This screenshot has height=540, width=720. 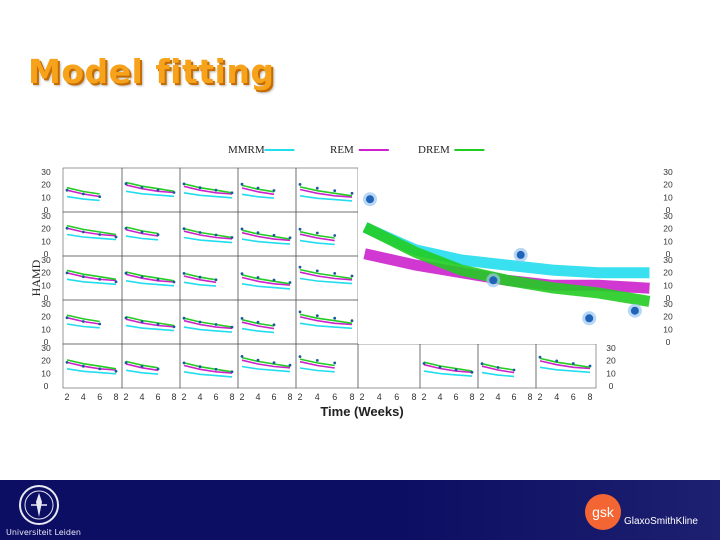 I want to click on y-tick-label-right: 30, so click(x=611, y=348).